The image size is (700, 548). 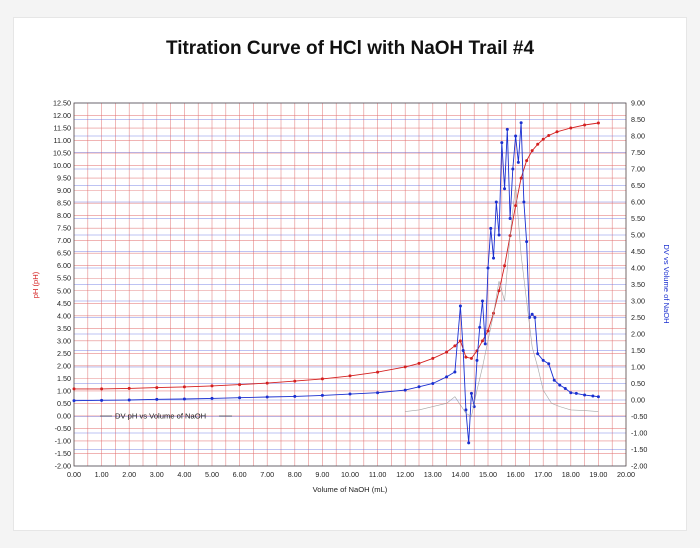 I want to click on y-tick-label: 10.00, so click(x=62, y=165).